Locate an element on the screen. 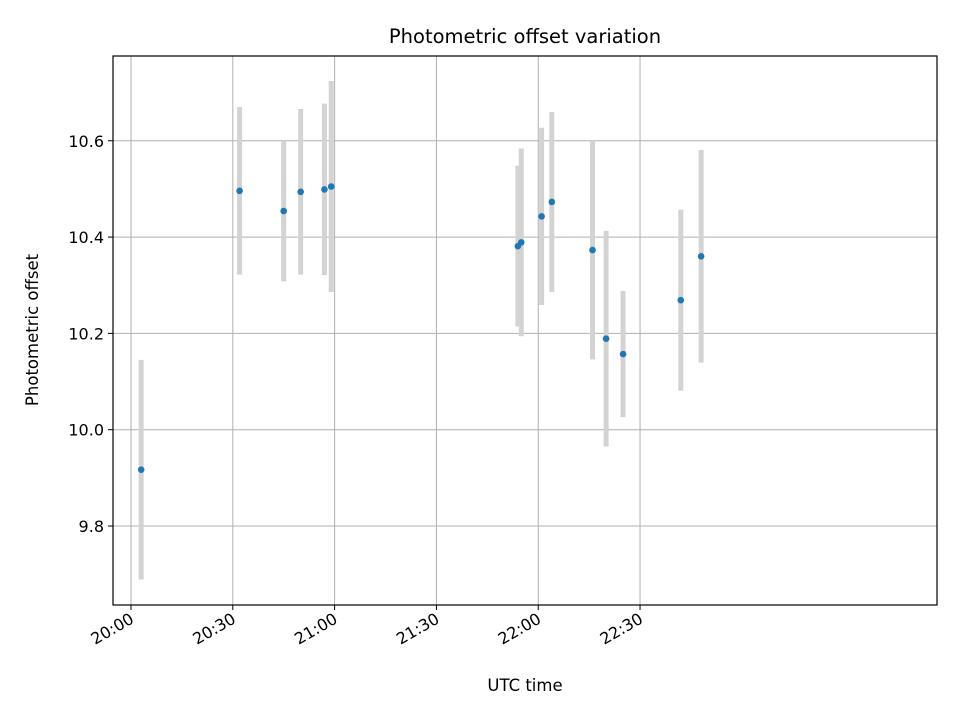 This screenshot has width=960, height=720. y-axis-ticks: 9.8 10.0 10.2 10.4 10.6 is located at coordinates (90, 334).